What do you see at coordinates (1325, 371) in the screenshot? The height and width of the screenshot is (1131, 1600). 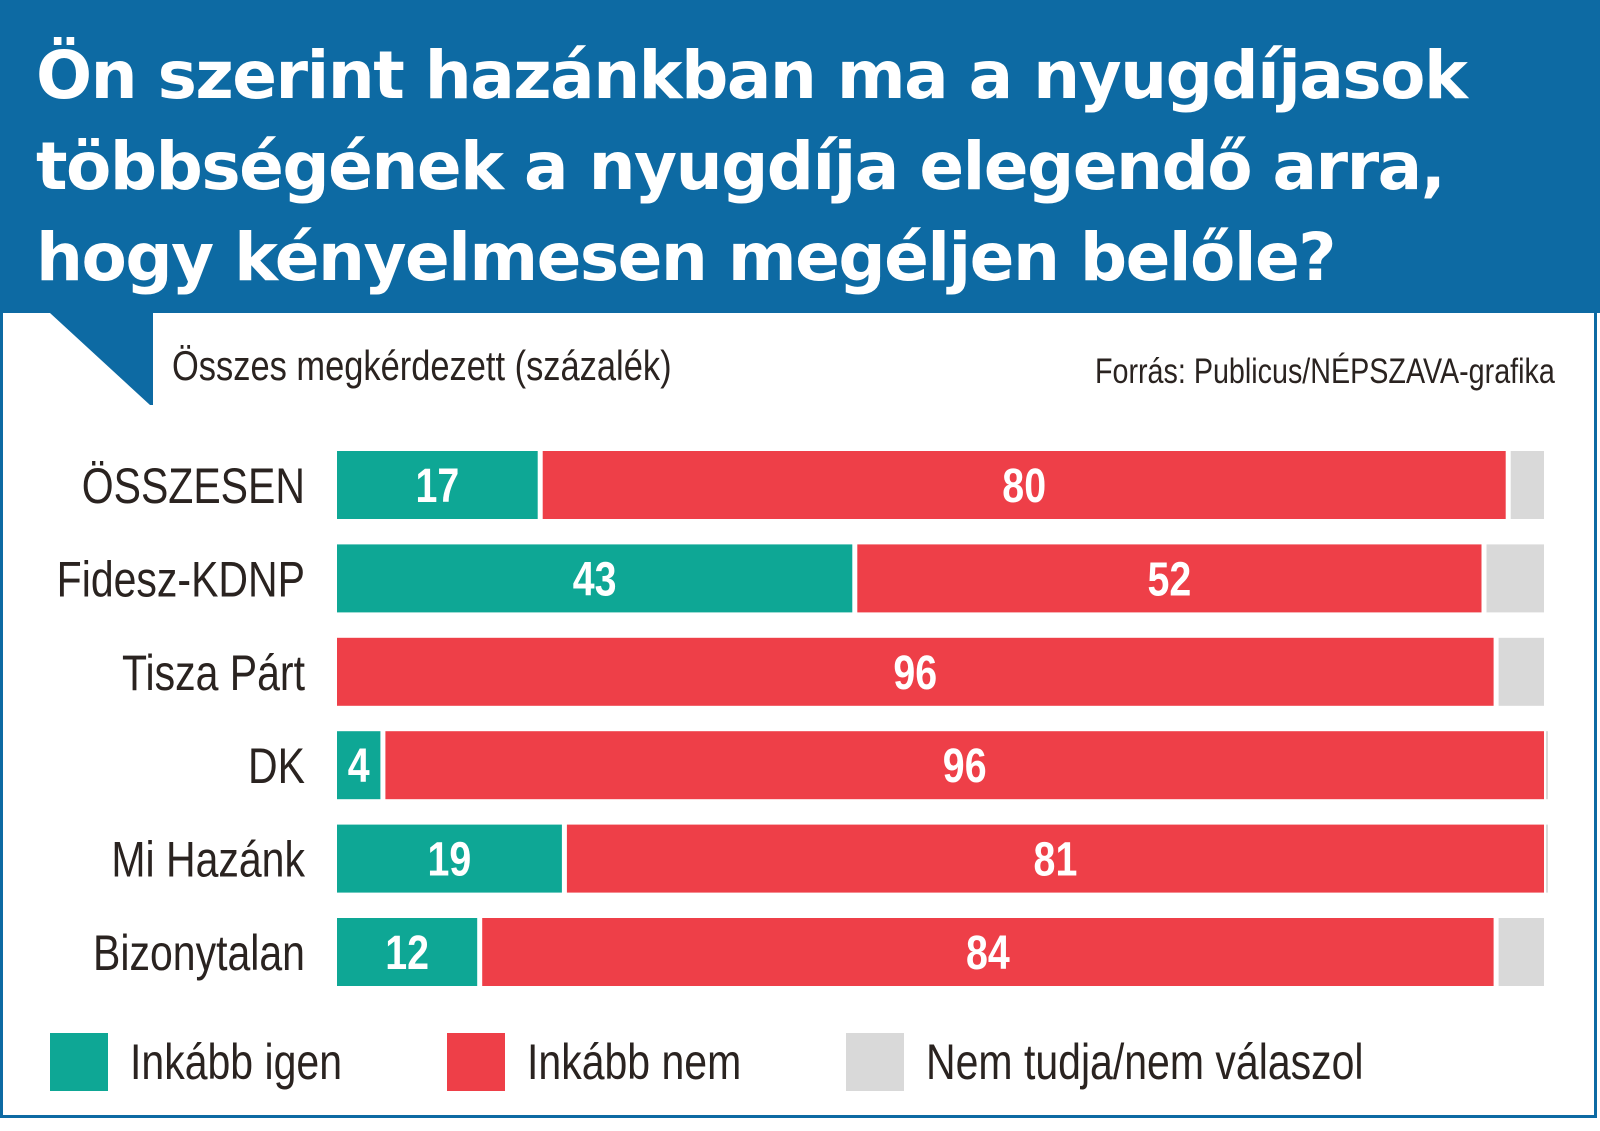 I see `chart-source: Forrás: Publicus/NÉPSZAVA-grafika` at bounding box center [1325, 371].